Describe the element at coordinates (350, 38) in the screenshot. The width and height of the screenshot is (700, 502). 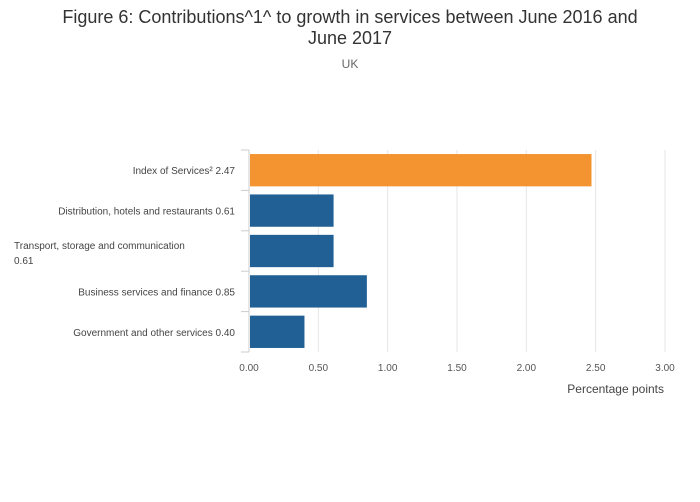
I see `chart-title-line-2: June 2017` at that location.